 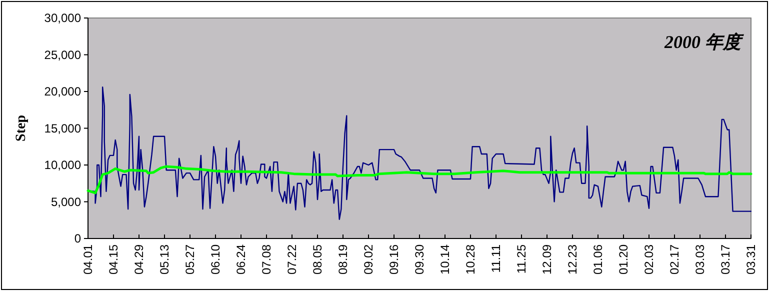 What do you see at coordinates (573, 259) in the screenshot?
I see `x-tick-label: 12.23` at bounding box center [573, 259].